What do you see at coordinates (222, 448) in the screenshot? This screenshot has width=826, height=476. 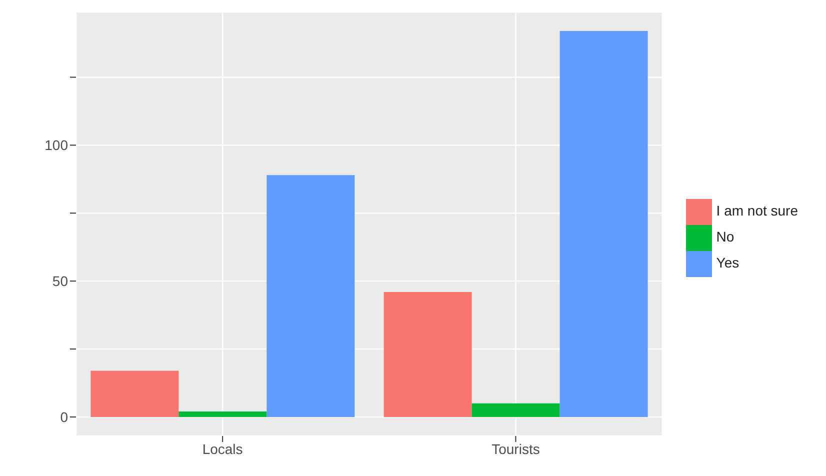 I see `x-tick-label: Locals` at bounding box center [222, 448].